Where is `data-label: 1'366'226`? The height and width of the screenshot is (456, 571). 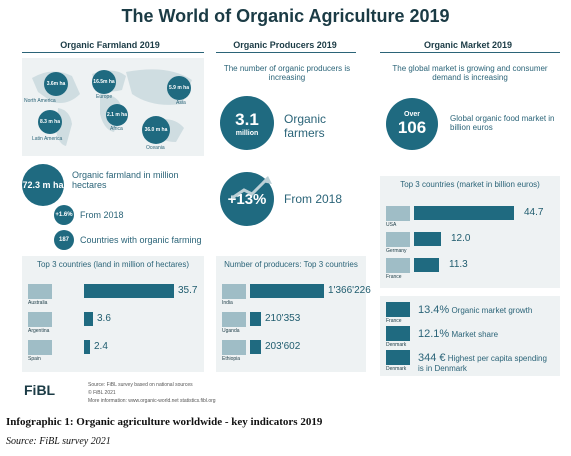
data-label: 1'366'226 is located at coordinates (349, 290).